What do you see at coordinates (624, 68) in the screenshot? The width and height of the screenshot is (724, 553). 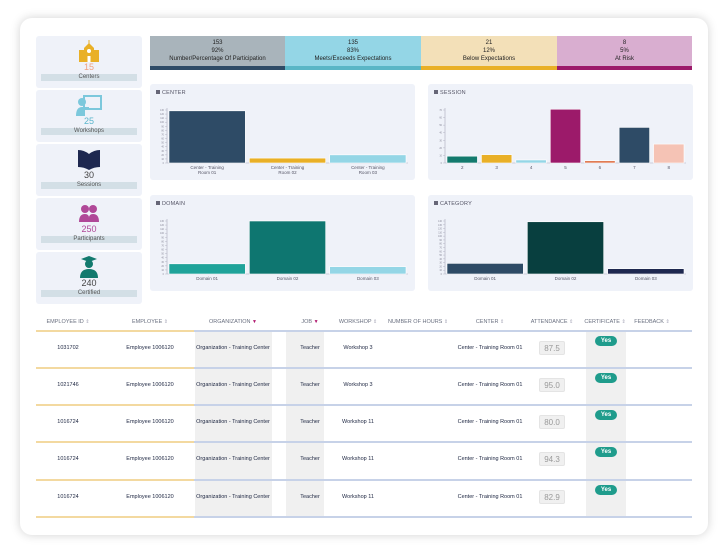 I see `kpi-color-bar` at bounding box center [624, 68].